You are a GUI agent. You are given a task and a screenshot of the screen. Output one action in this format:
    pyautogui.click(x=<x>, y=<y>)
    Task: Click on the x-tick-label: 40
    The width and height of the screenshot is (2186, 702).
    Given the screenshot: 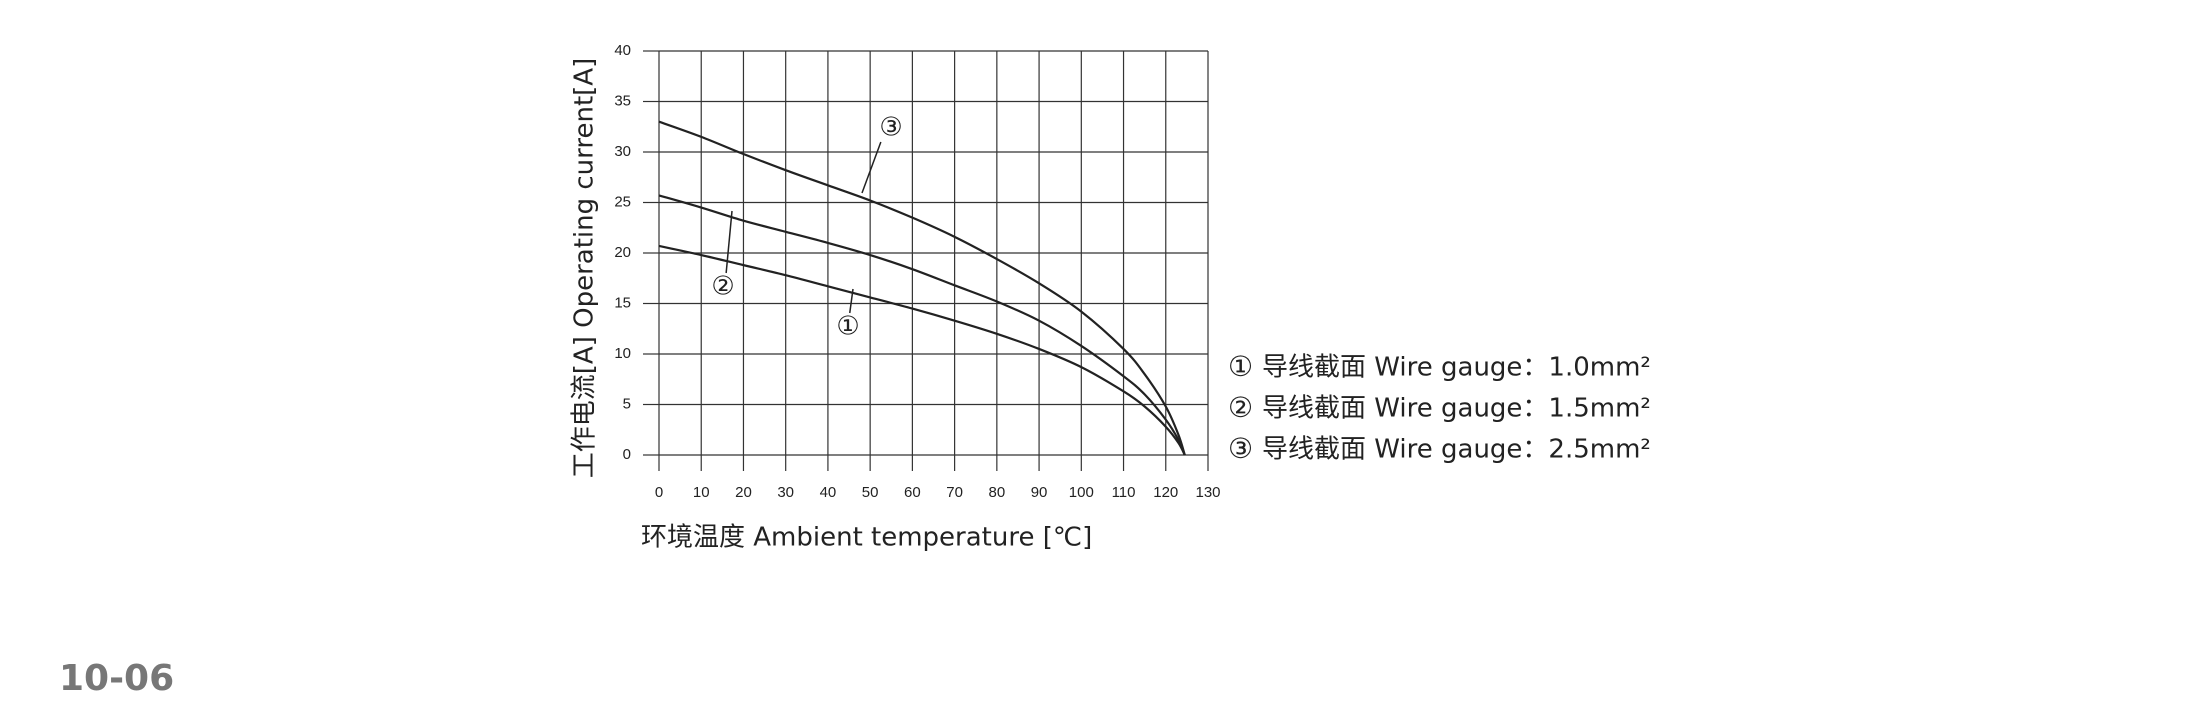 What is the action you would take?
    pyautogui.click(x=828, y=492)
    